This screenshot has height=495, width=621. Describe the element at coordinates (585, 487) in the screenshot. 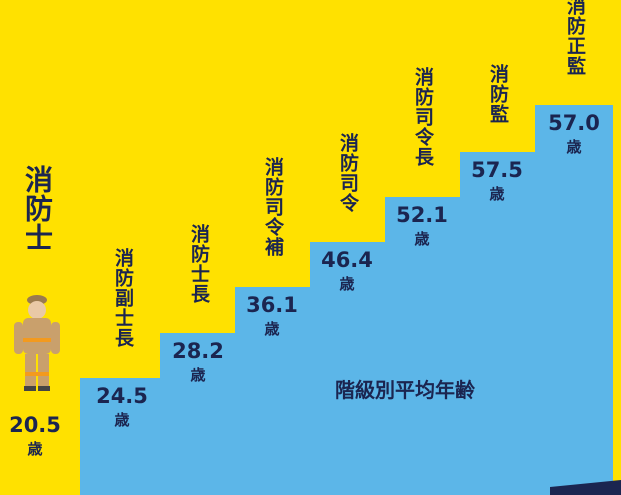

I see `corner-accent` at that location.